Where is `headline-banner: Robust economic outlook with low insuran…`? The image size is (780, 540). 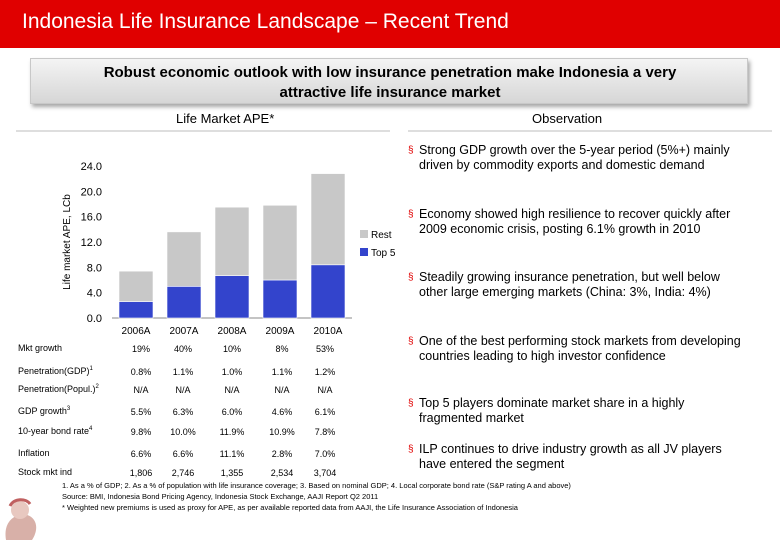 headline-banner: Robust economic outlook with low insuran… is located at coordinates (389, 81).